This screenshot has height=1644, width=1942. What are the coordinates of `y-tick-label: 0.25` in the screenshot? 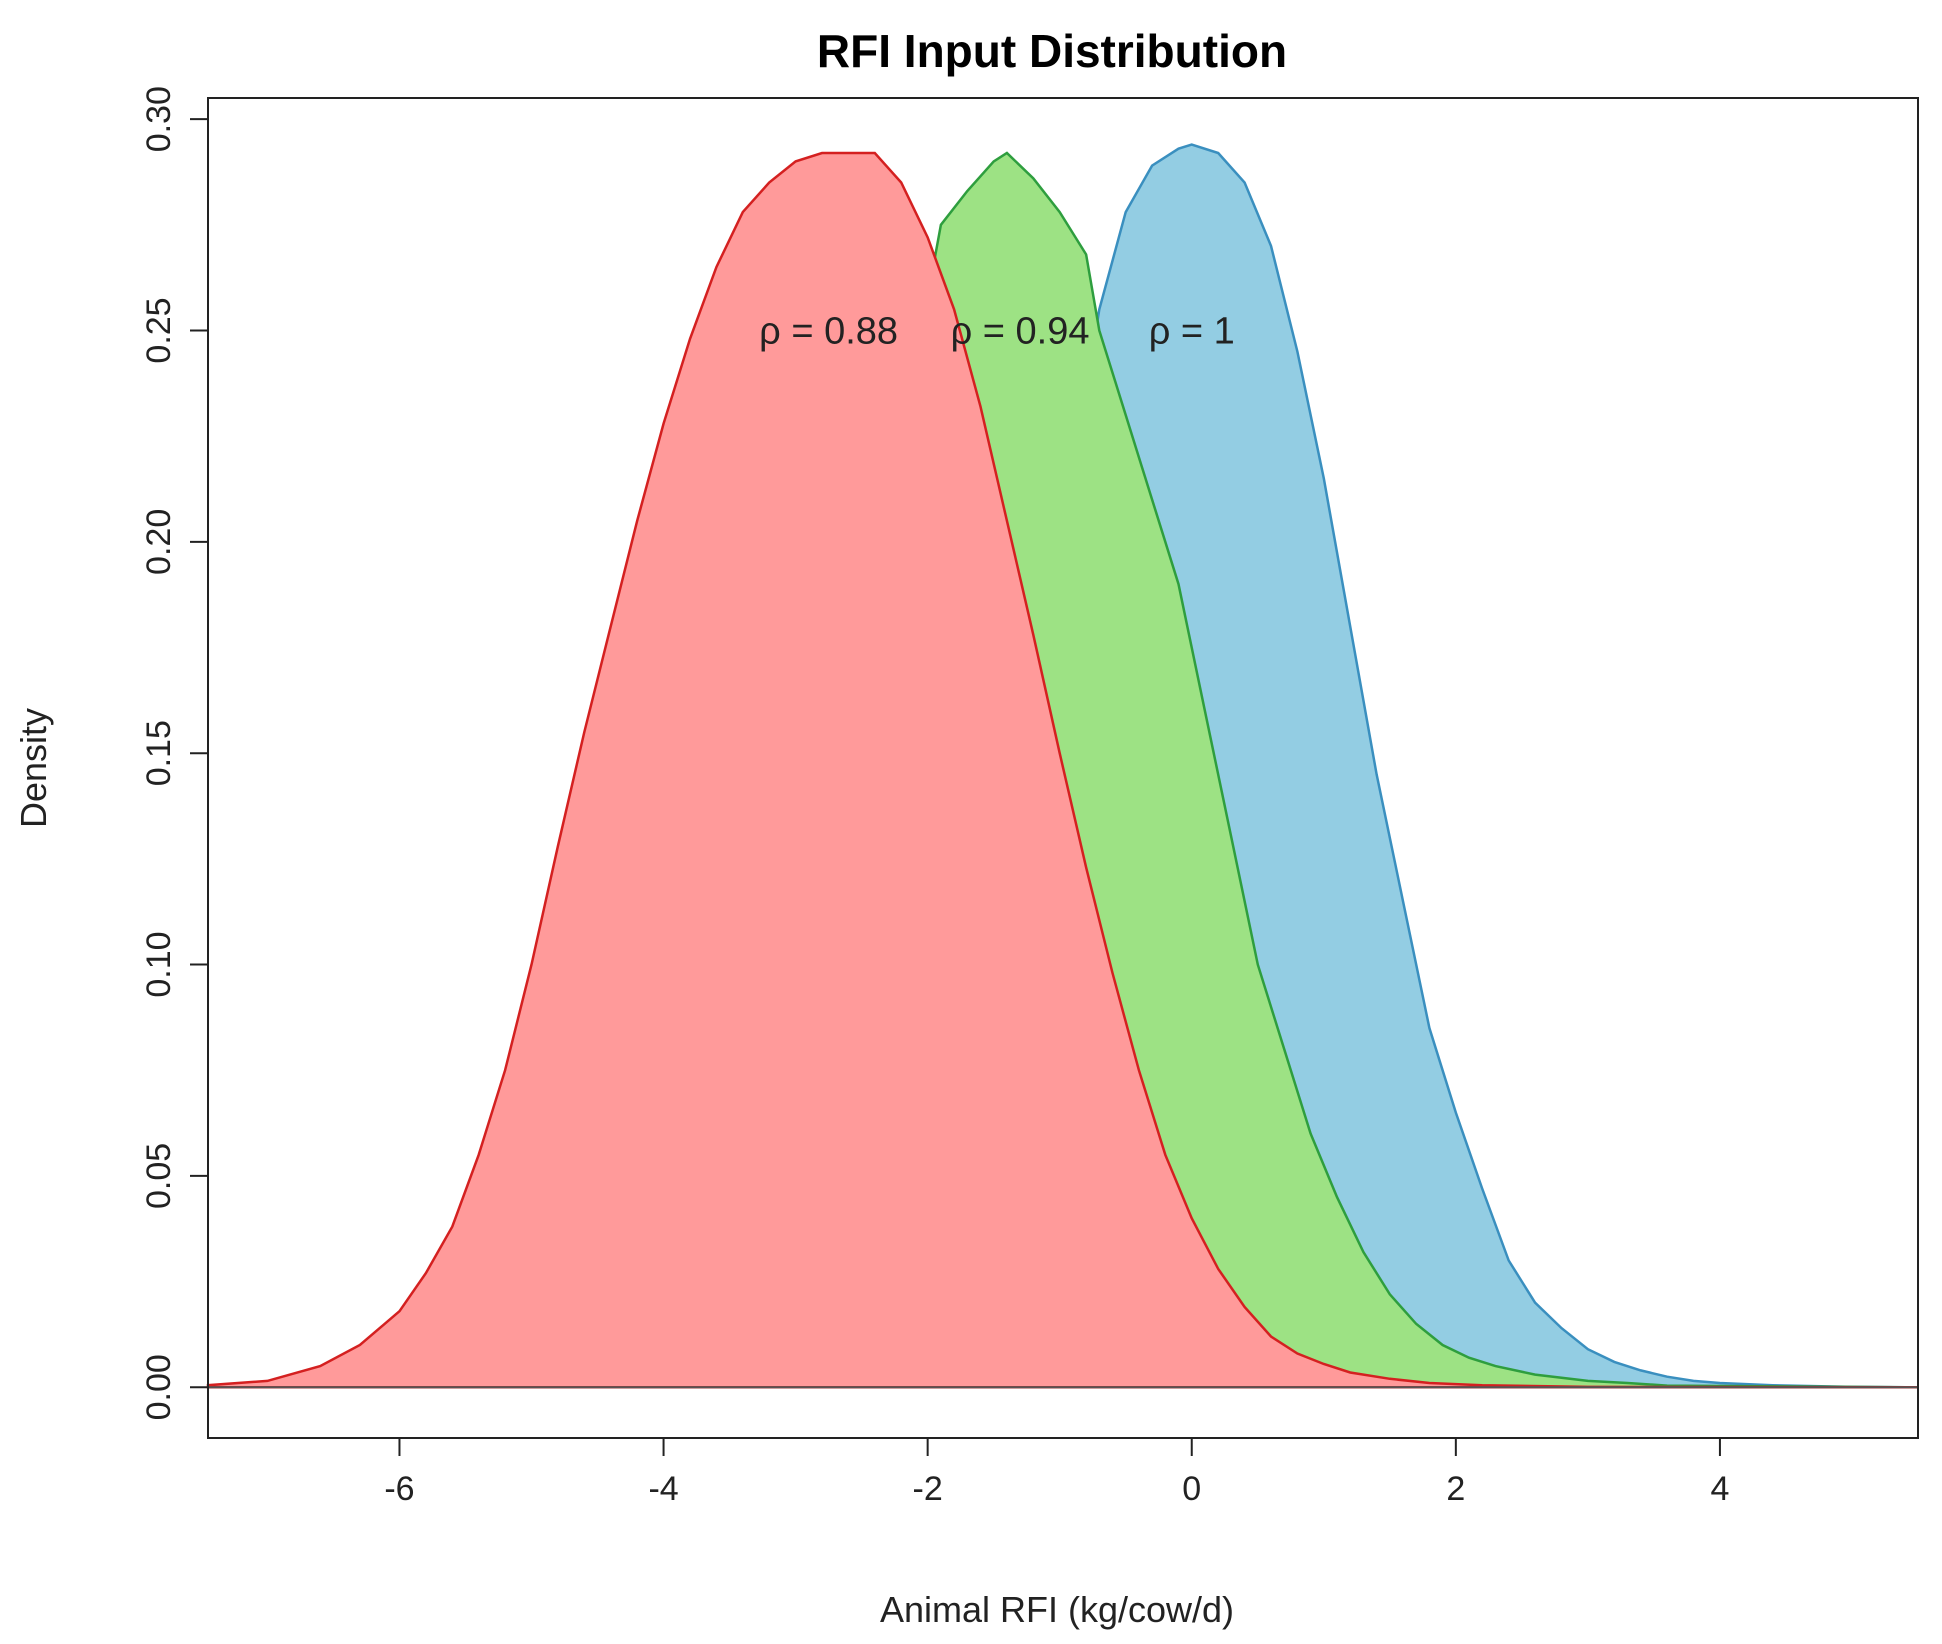 It's located at (159, 330).